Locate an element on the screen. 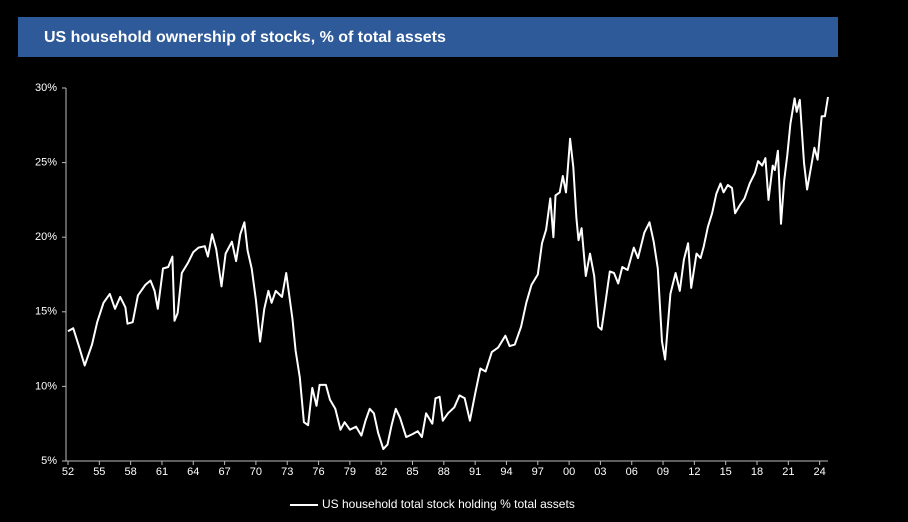 This screenshot has height=522, width=908. x-tick-label: 76 is located at coordinates (318, 472).